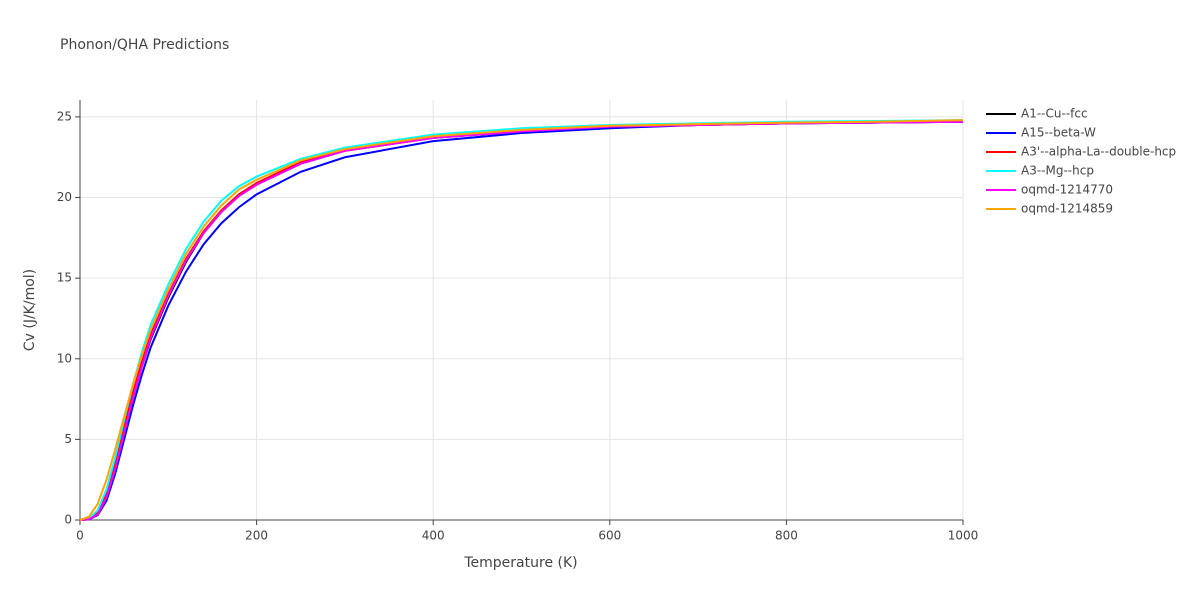 The width and height of the screenshot is (1200, 604). I want to click on y-tick-label: 20, so click(64, 197).